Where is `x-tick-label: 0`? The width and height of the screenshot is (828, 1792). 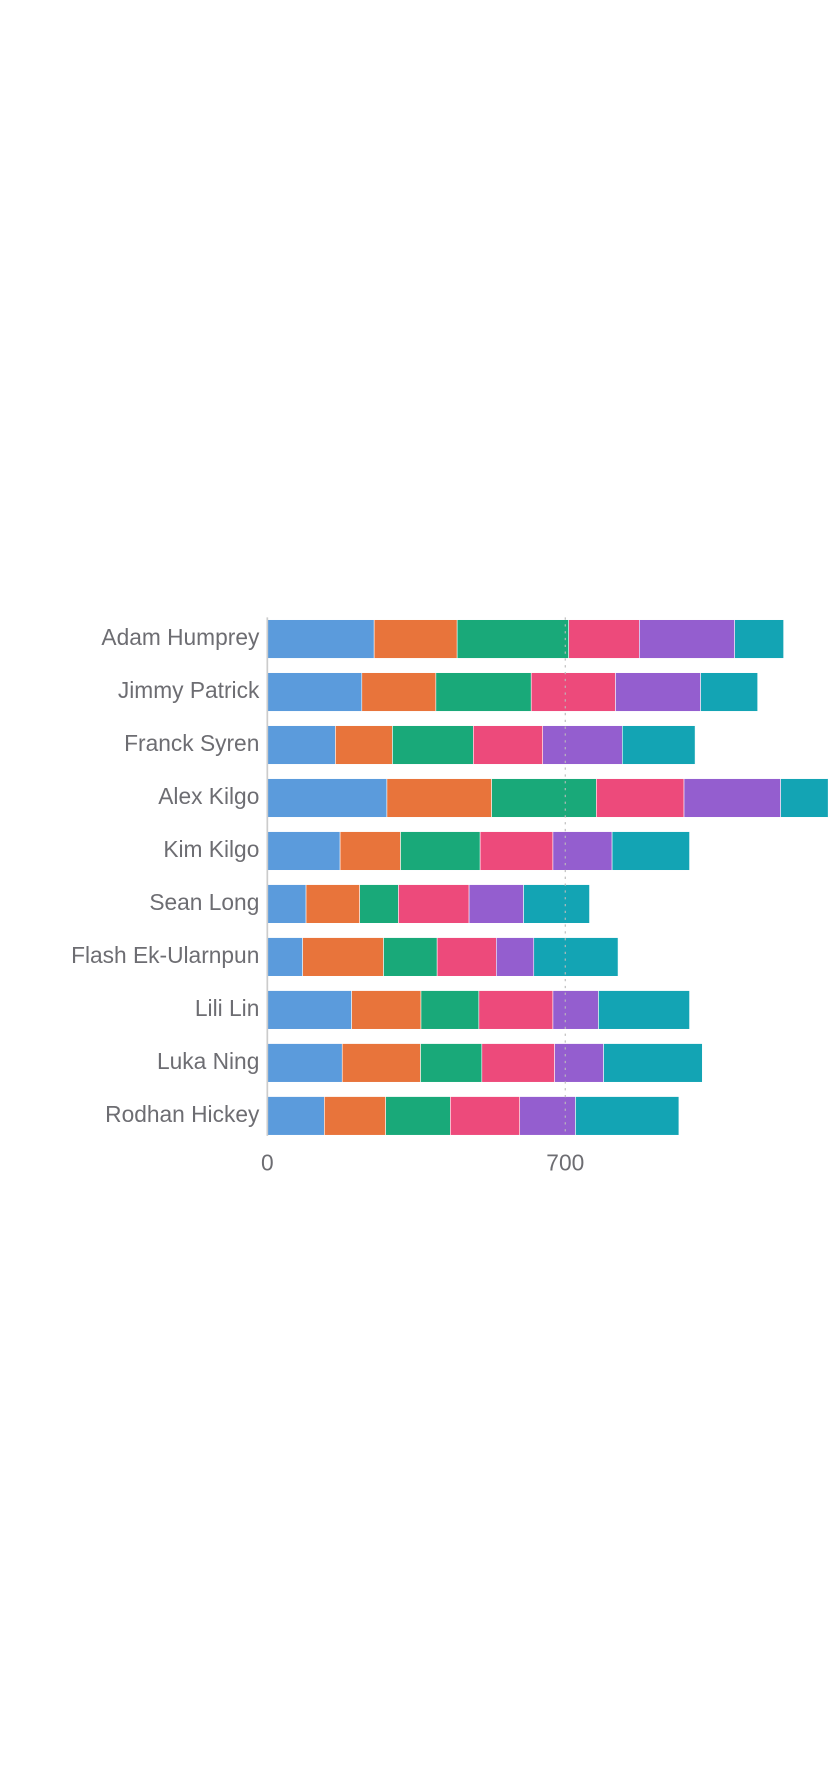
x-tick-label: 0 is located at coordinates (267, 1162).